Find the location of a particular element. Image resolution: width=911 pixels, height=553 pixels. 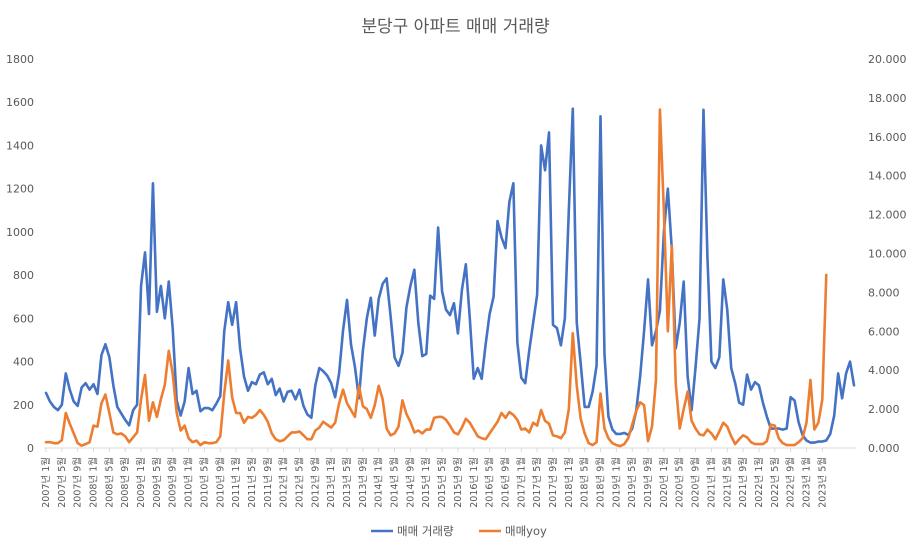

y-right-tick-label: 12.000 is located at coordinates (887, 215).